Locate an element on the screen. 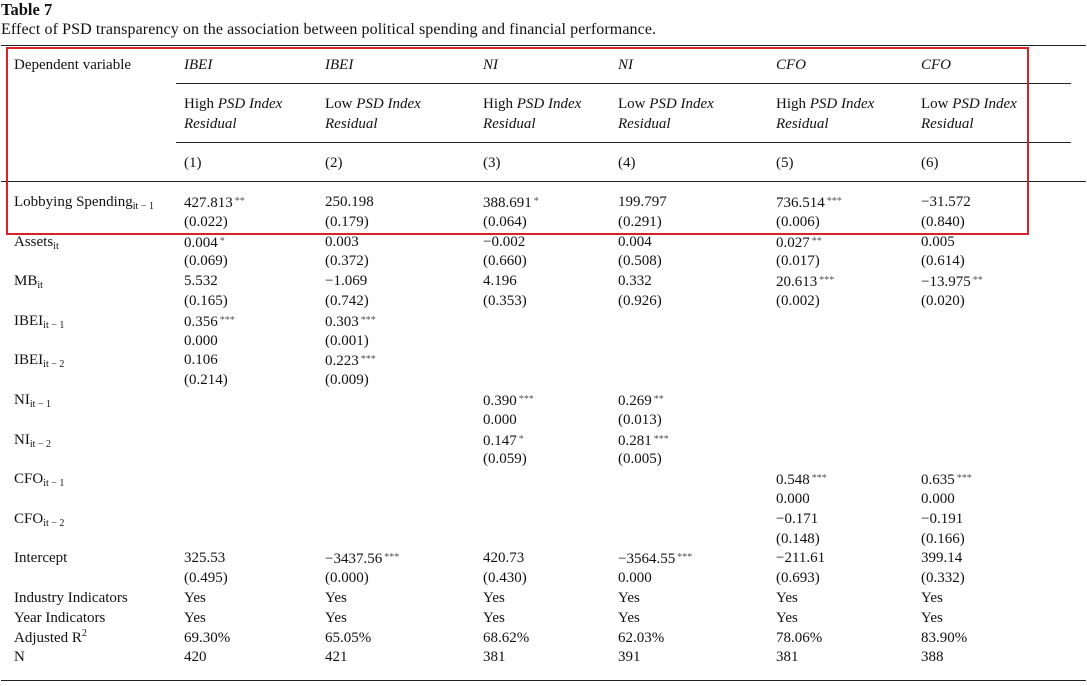 The width and height of the screenshot is (1087, 686). col-number-5: (5) is located at coordinates (785, 163).